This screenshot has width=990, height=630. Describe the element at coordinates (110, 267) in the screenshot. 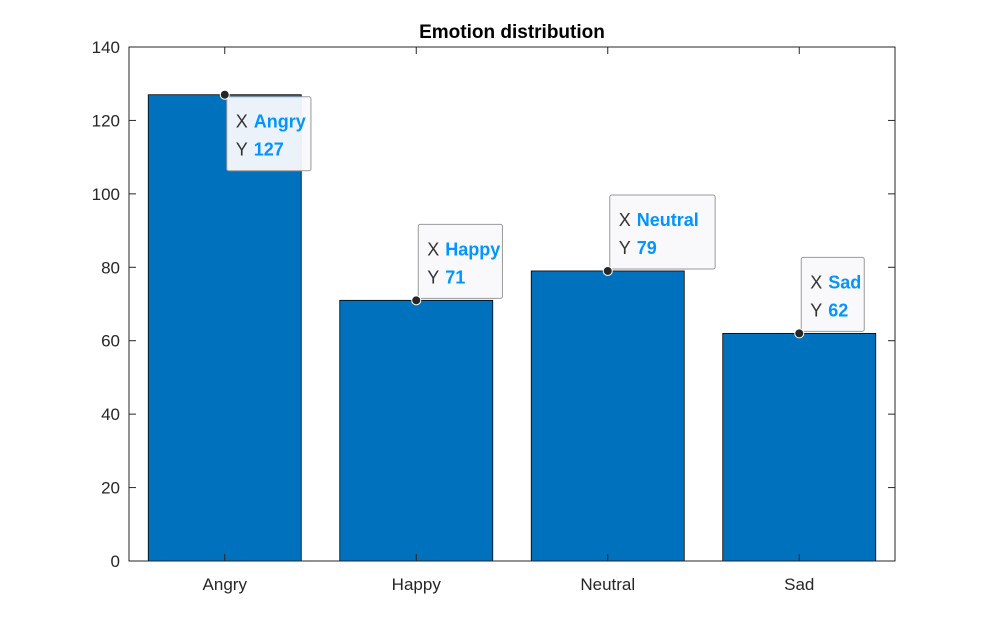

I see `y-tick-label: 80` at that location.